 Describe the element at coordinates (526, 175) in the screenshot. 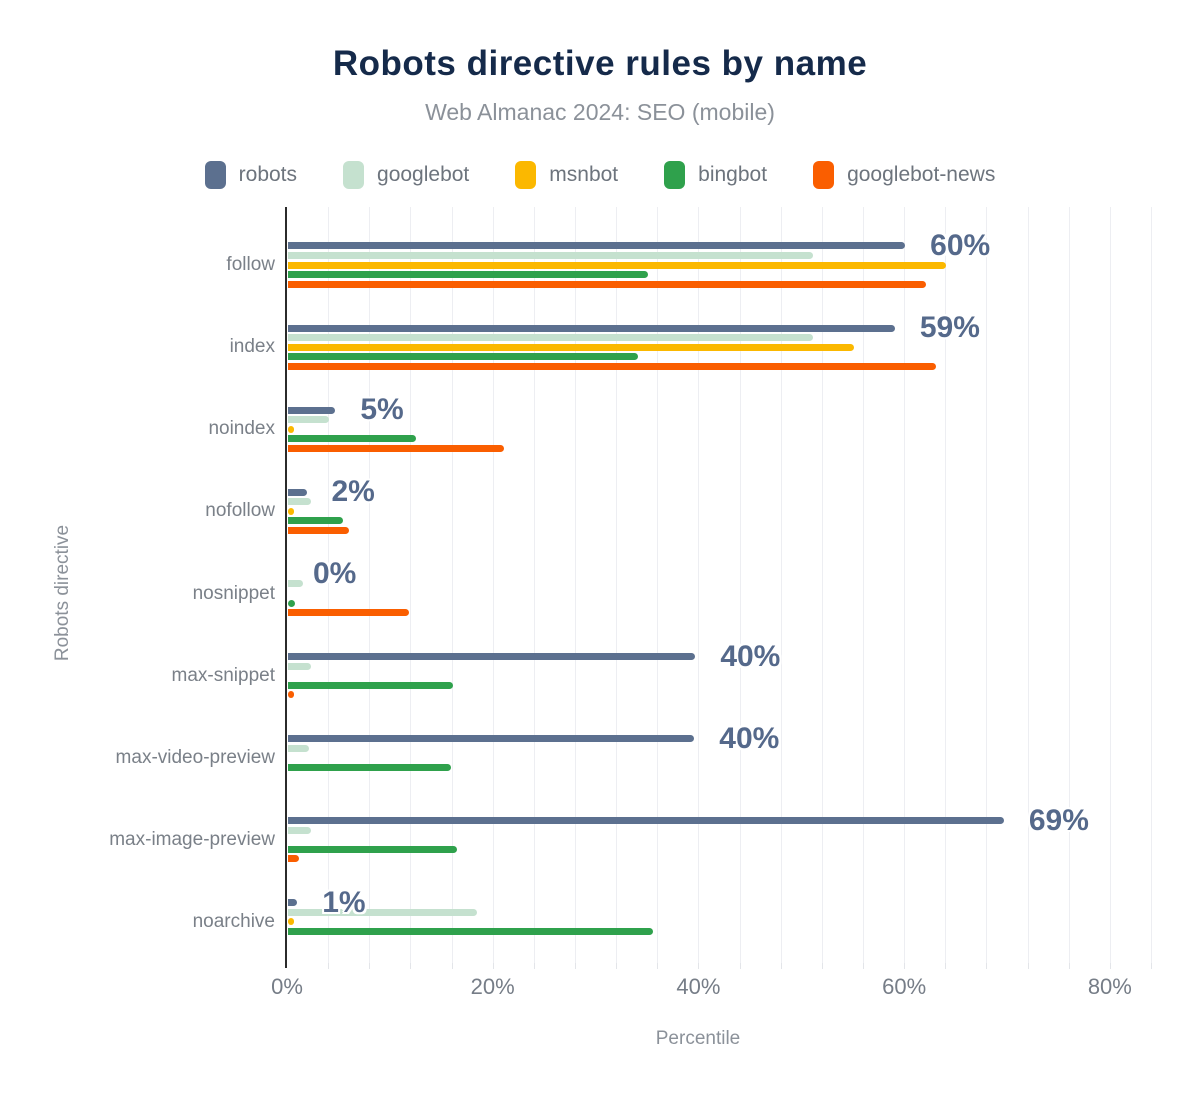

I see `msnbot-swatch-icon` at that location.